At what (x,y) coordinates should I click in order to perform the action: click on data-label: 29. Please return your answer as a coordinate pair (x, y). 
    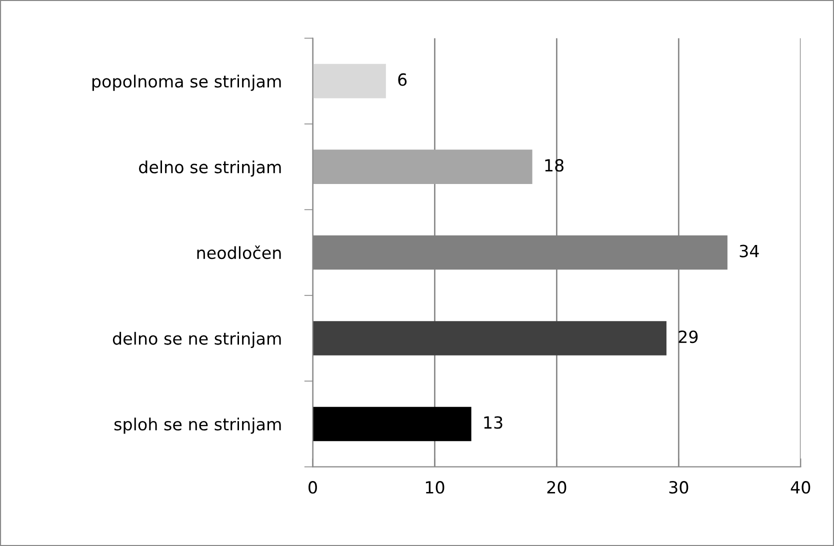
    Looking at the image, I should click on (688, 337).